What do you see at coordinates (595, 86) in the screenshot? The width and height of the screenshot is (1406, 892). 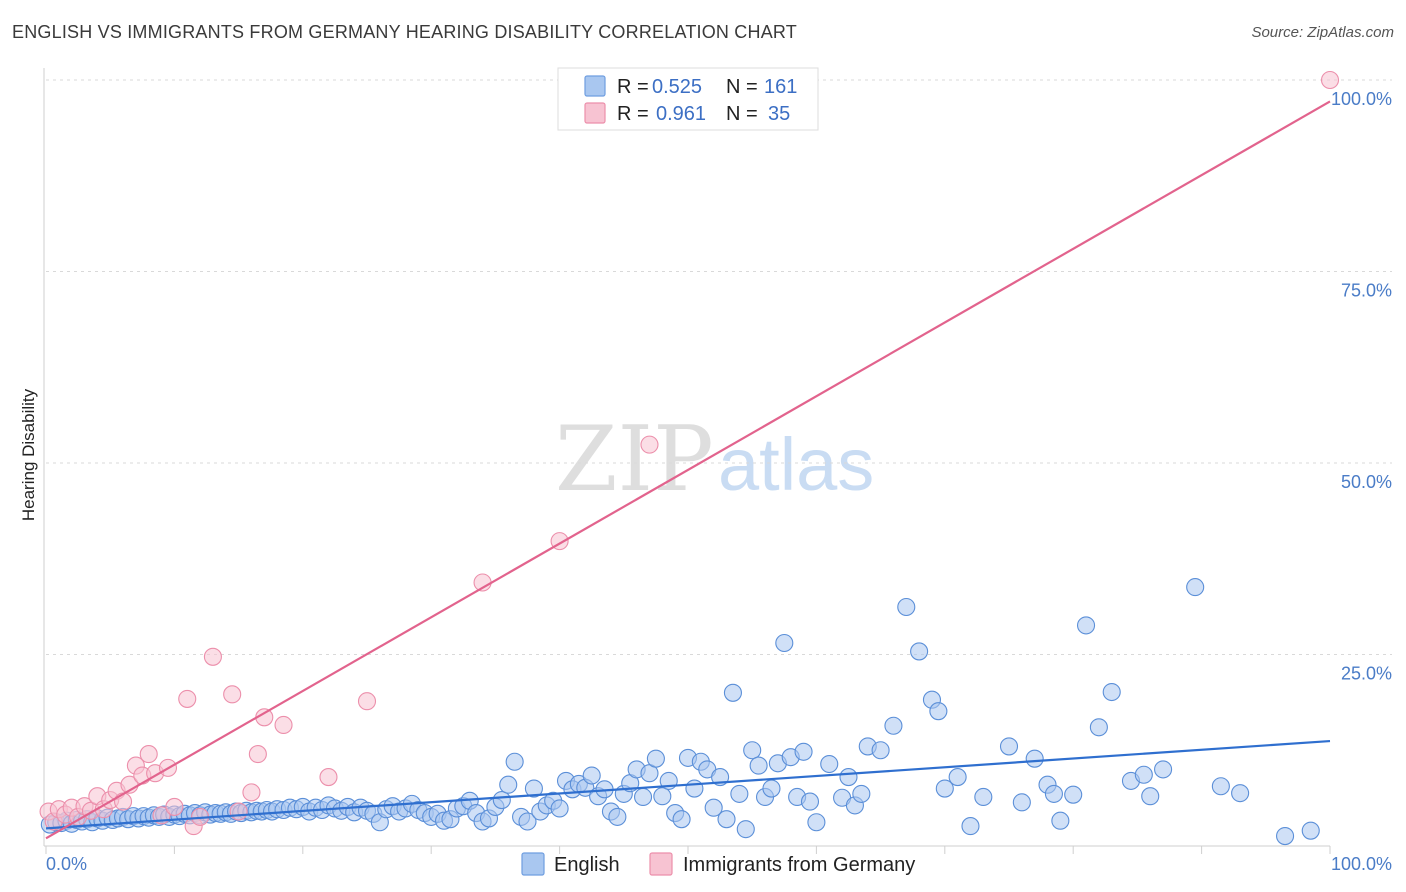 I see `legend-swatch-english` at bounding box center [595, 86].